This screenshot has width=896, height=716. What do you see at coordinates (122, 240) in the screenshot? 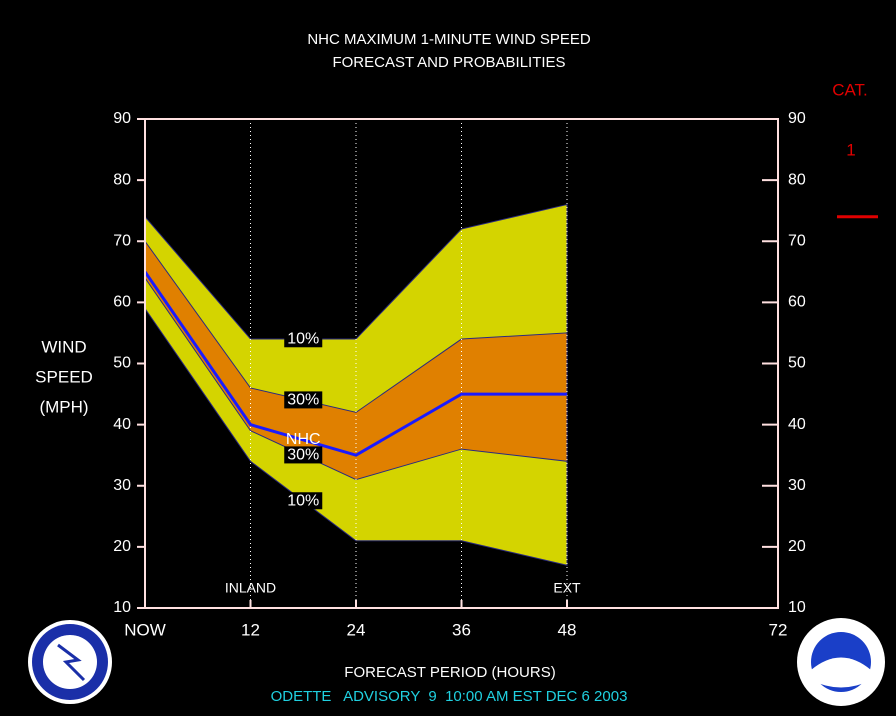
I see `y-tick-label: 70` at bounding box center [122, 240].